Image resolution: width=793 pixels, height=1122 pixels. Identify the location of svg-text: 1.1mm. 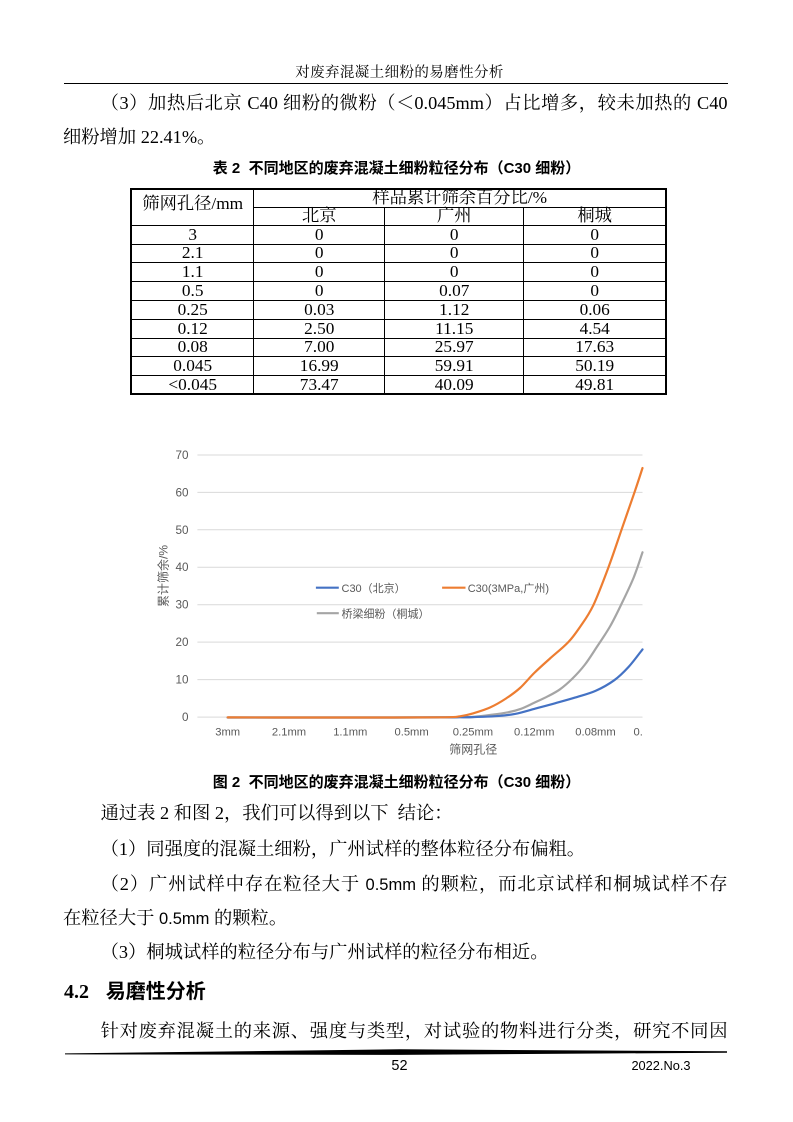
(350, 733).